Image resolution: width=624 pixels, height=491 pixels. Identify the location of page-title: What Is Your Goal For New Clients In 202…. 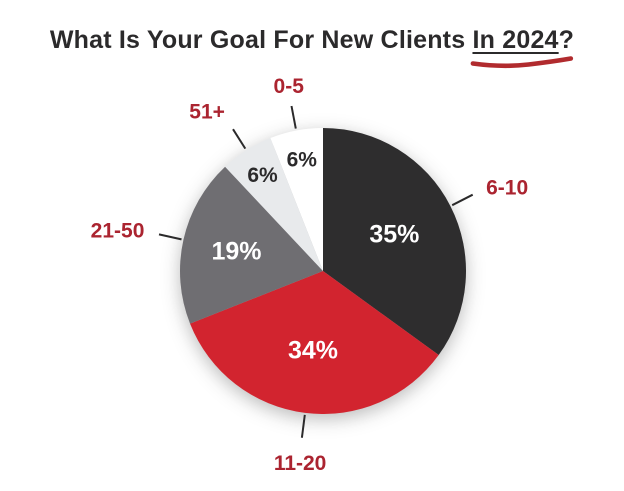
(312, 47).